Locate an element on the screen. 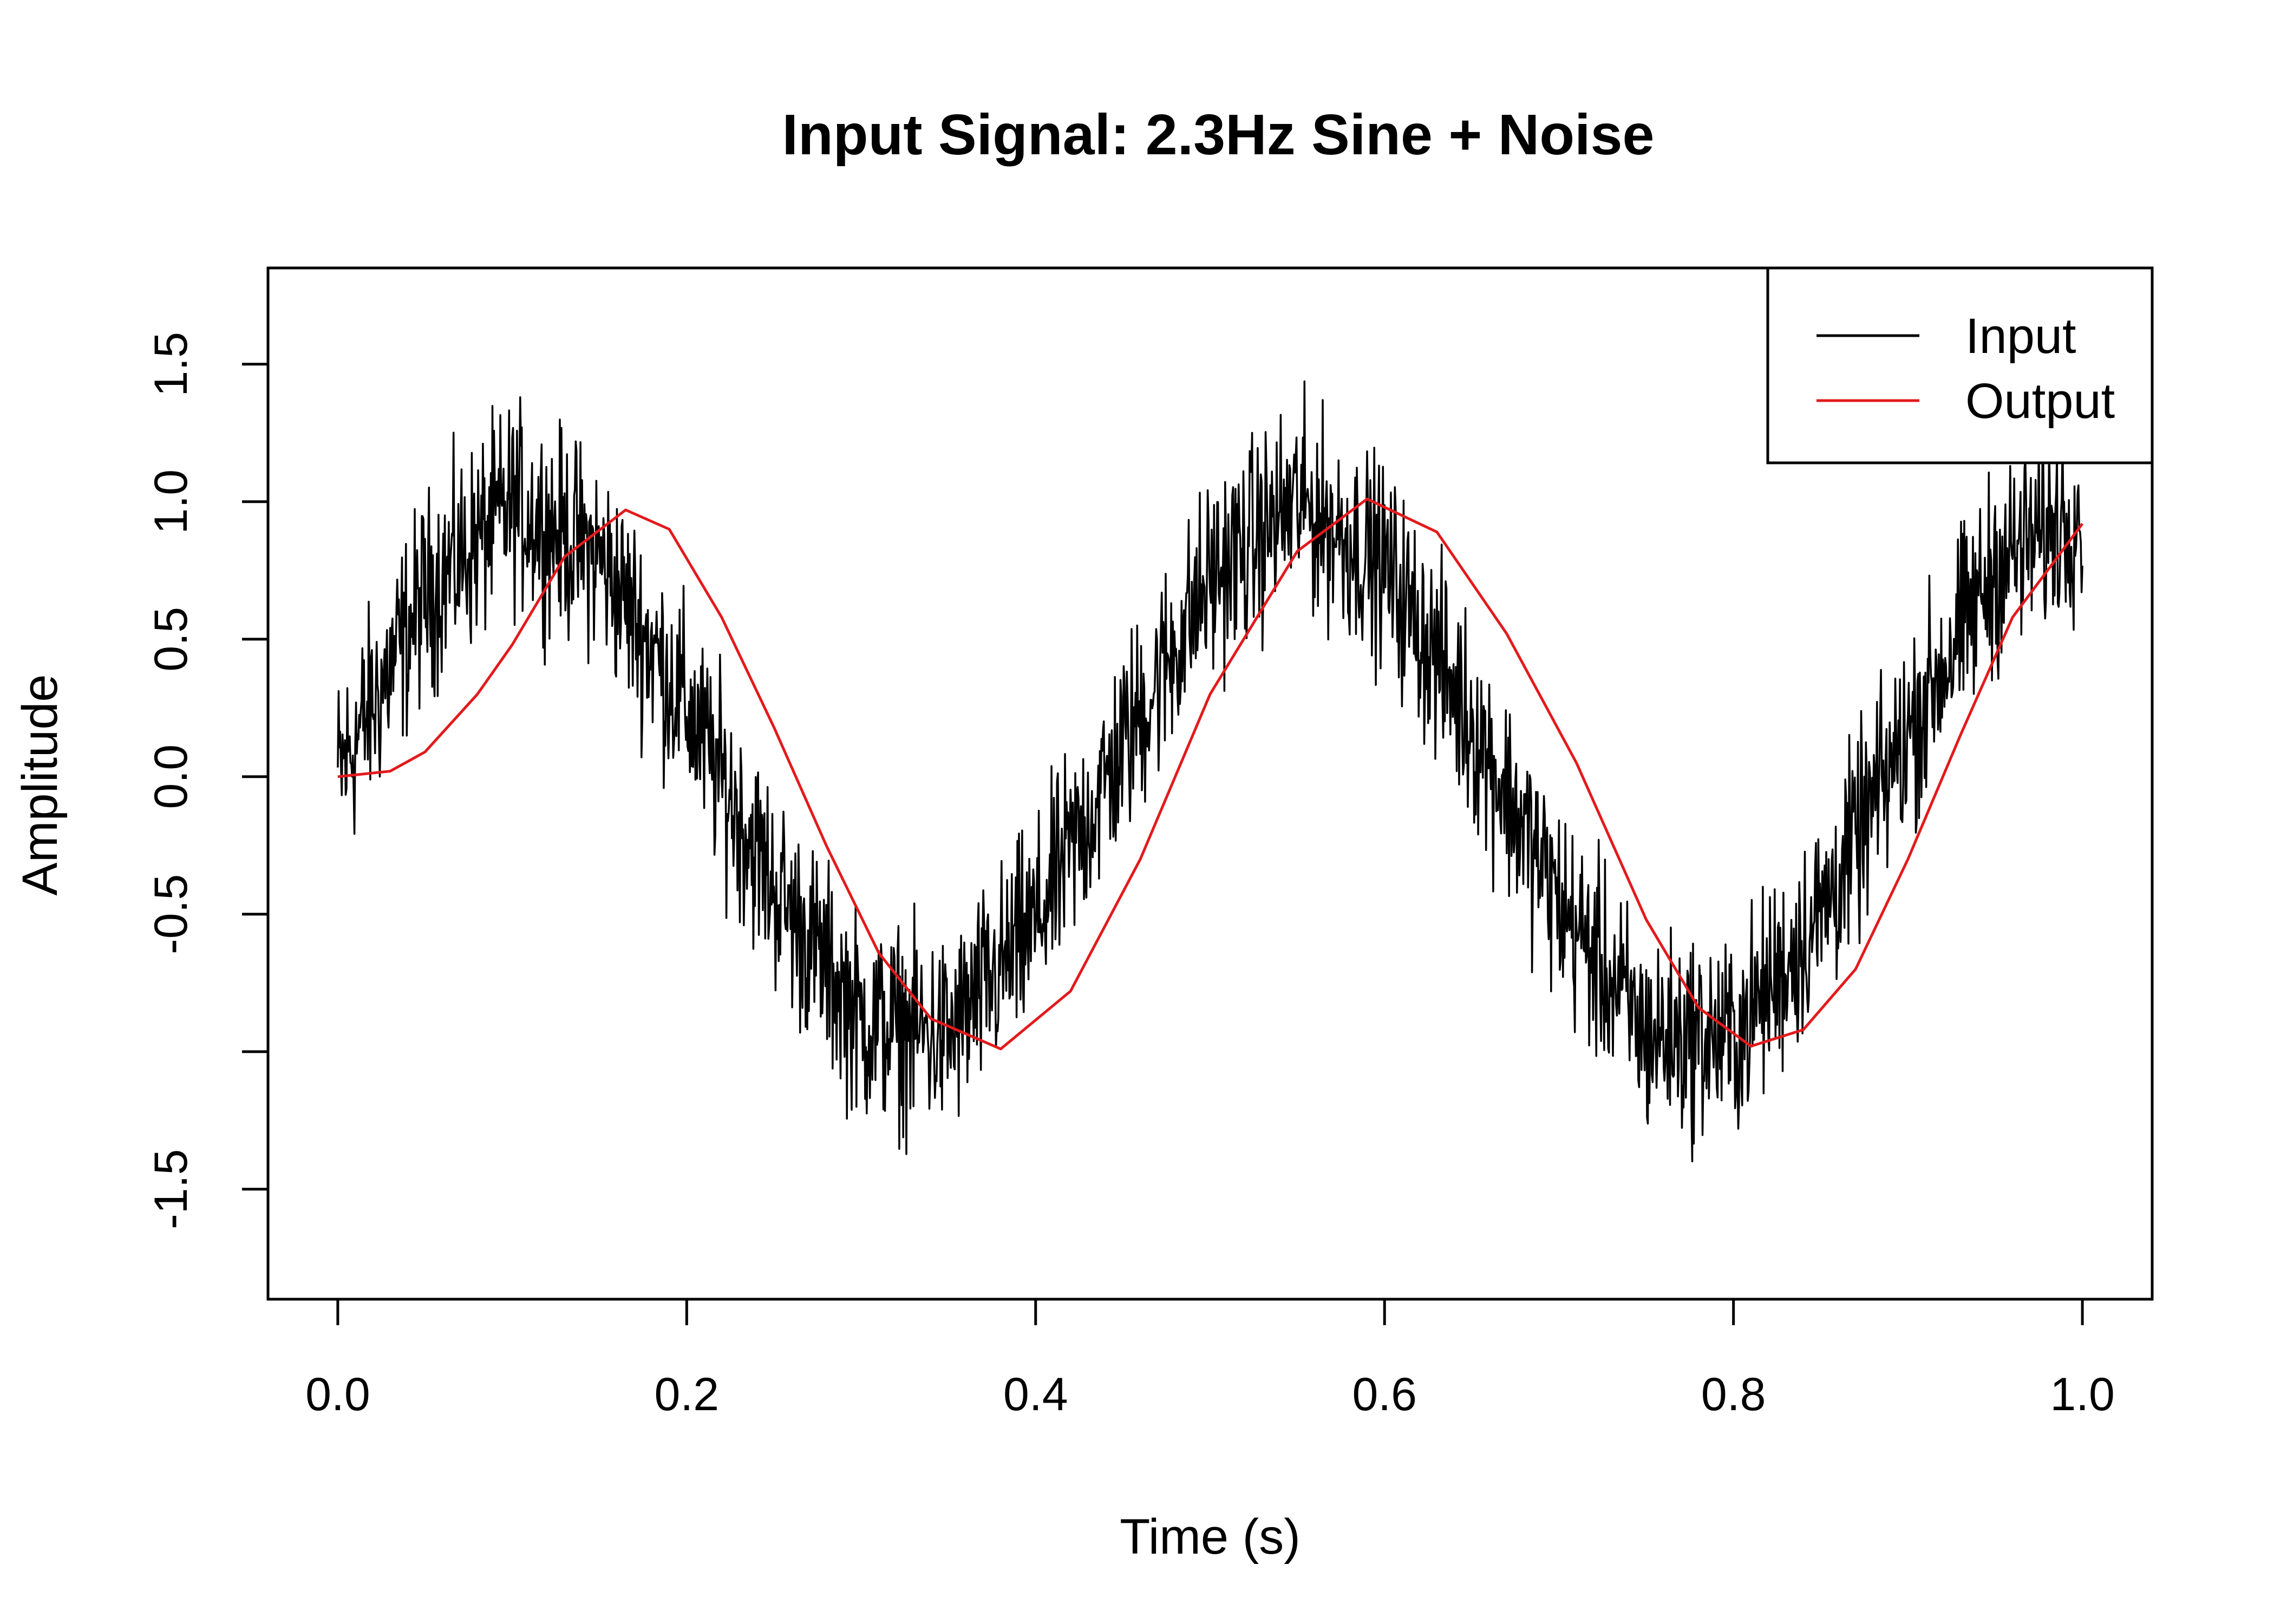 Image resolution: width=2274 pixels, height=1624 pixels. legend-box is located at coordinates (1960, 365).